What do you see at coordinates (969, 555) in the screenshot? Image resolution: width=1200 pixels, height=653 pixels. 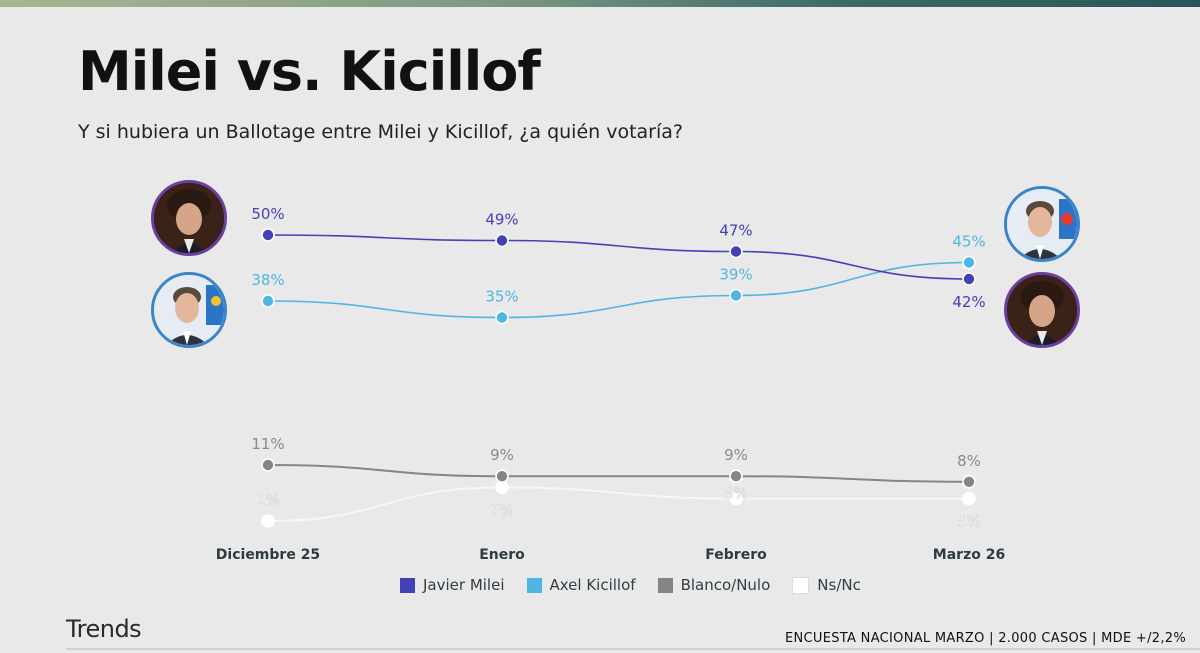 I see `x-tick-label-3: Marzo 26` at bounding box center [969, 555].